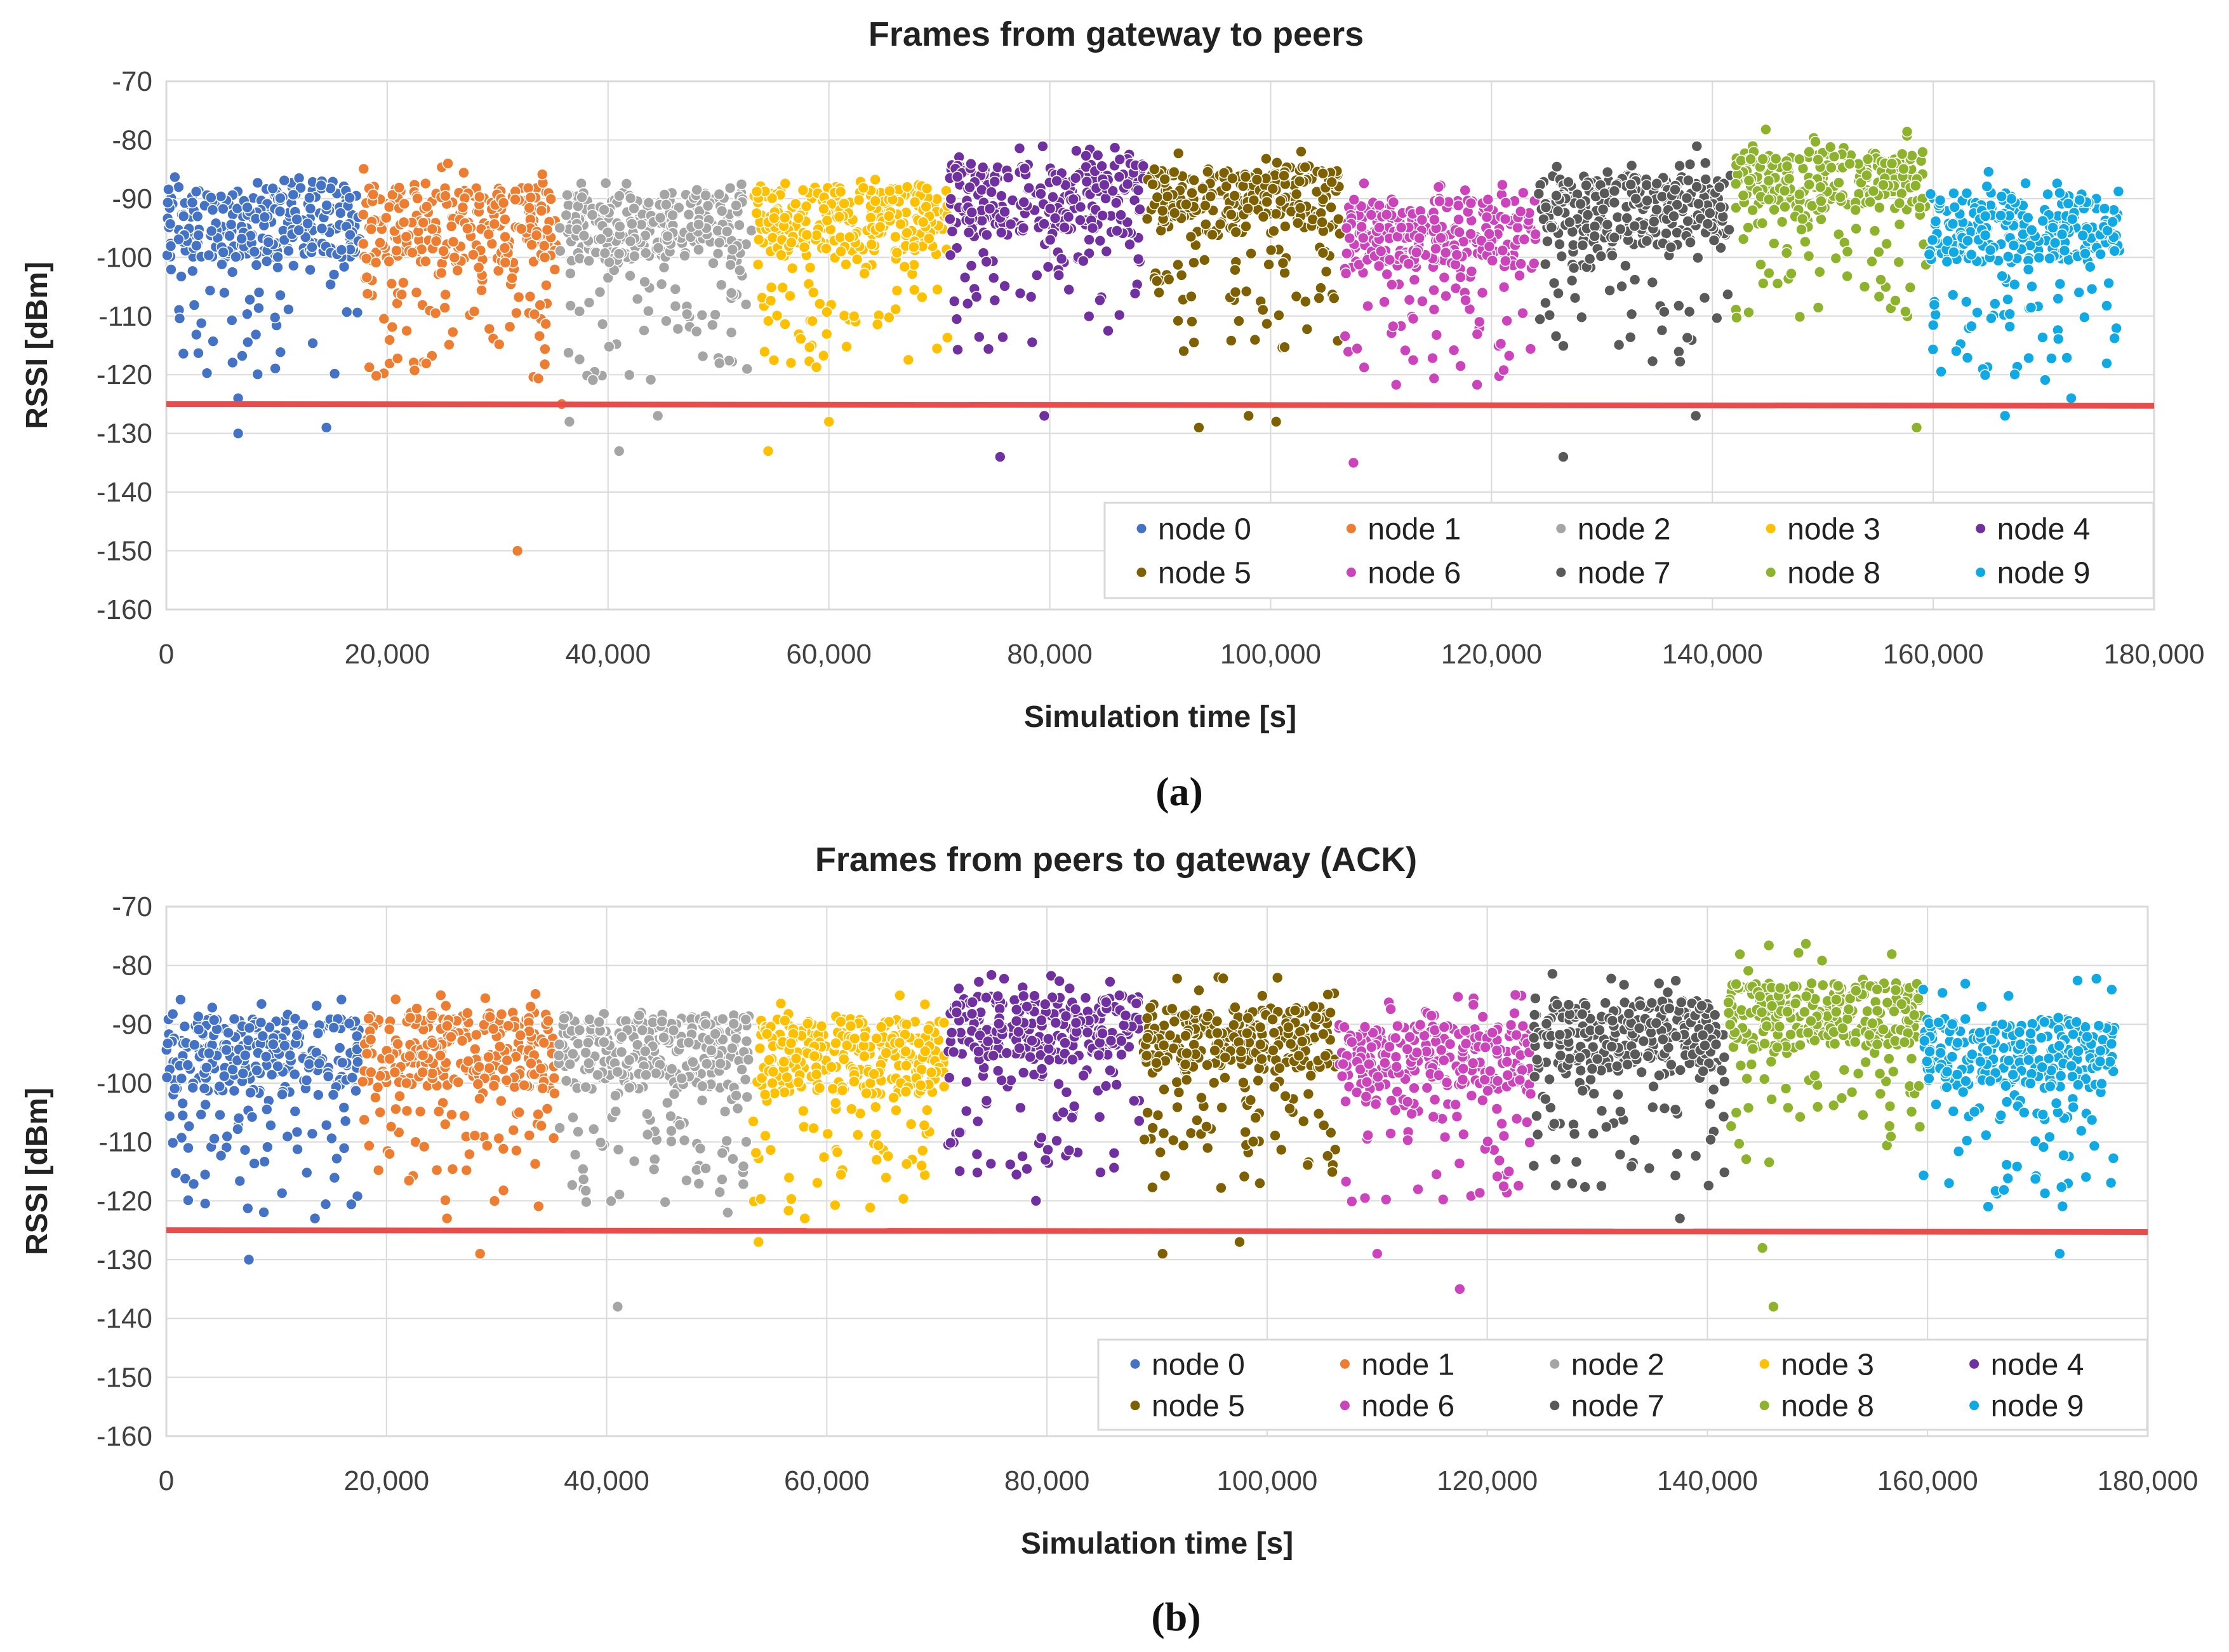  Describe the element at coordinates (1205, 530) in the screenshot. I see `legend-label: node 0` at that location.